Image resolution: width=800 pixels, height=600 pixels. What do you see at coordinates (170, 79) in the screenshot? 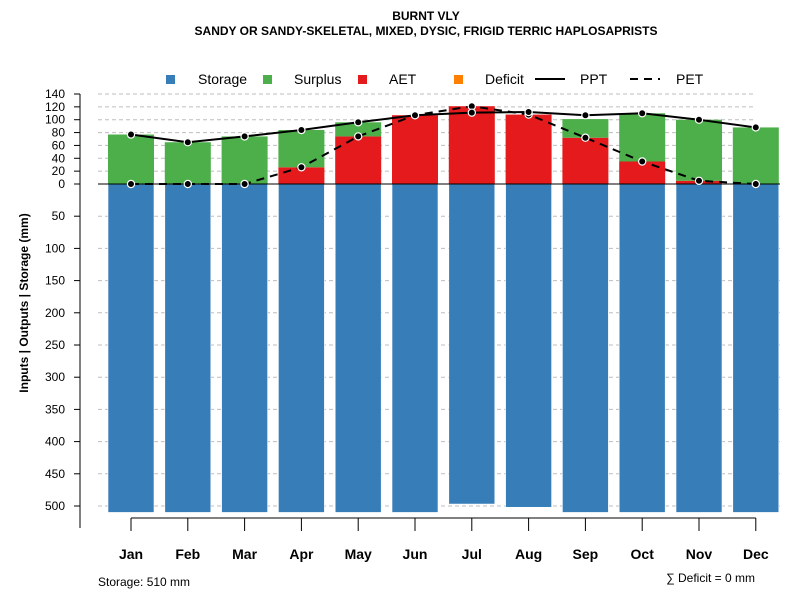
I see `legend-storage-swatch` at bounding box center [170, 79].